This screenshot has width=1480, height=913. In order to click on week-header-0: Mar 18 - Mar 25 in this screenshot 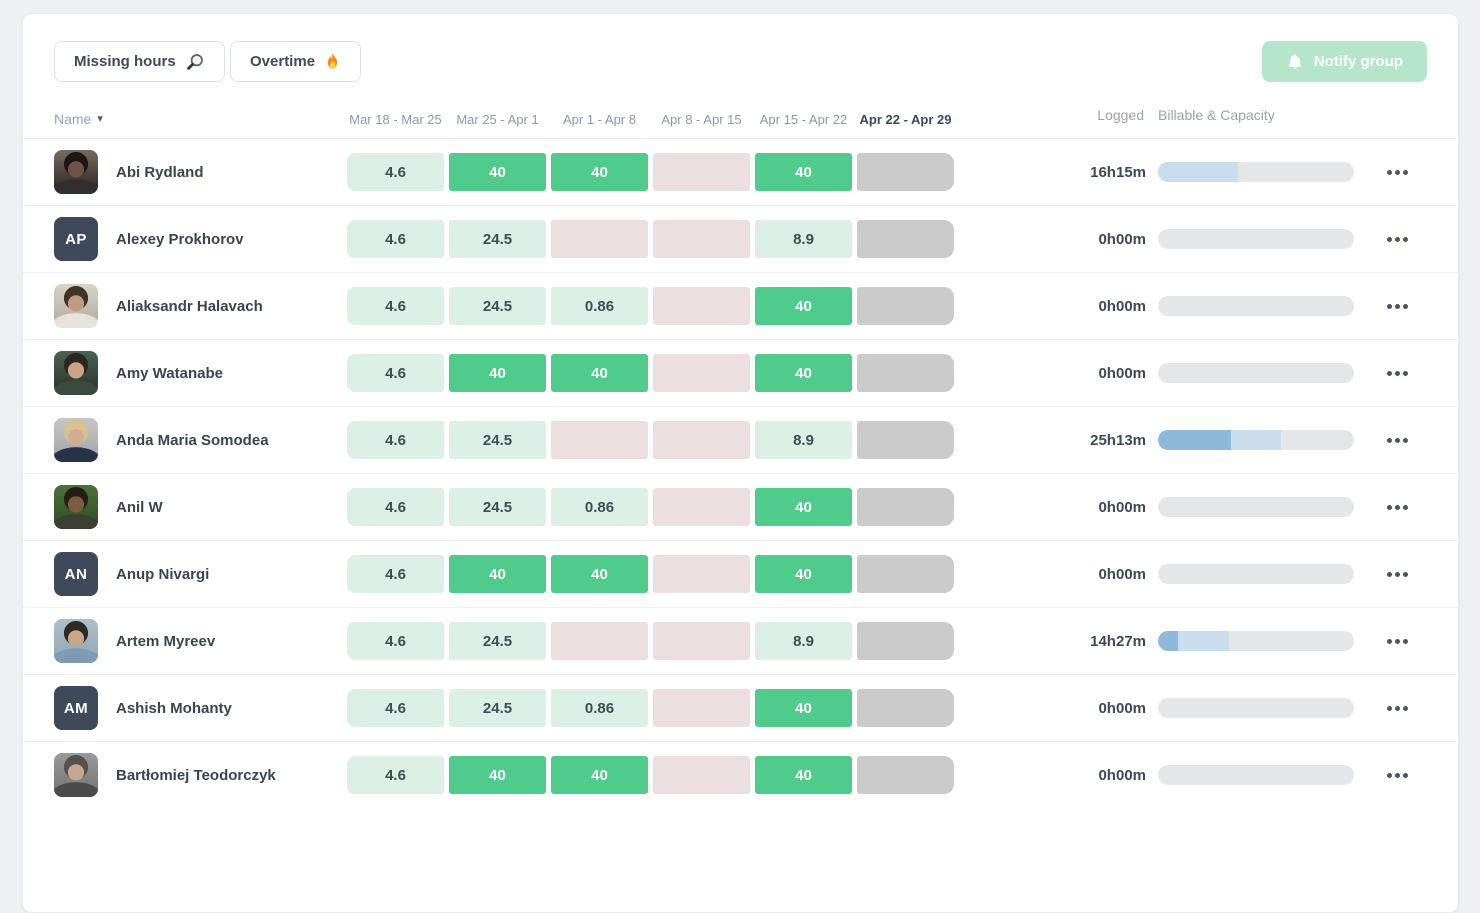, I will do `click(395, 119)`.